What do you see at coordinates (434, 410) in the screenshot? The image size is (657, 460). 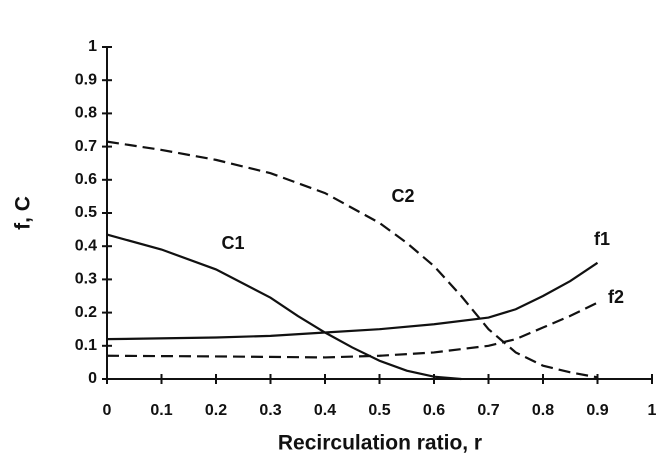 I see `x-tick-label: 0.6` at bounding box center [434, 410].